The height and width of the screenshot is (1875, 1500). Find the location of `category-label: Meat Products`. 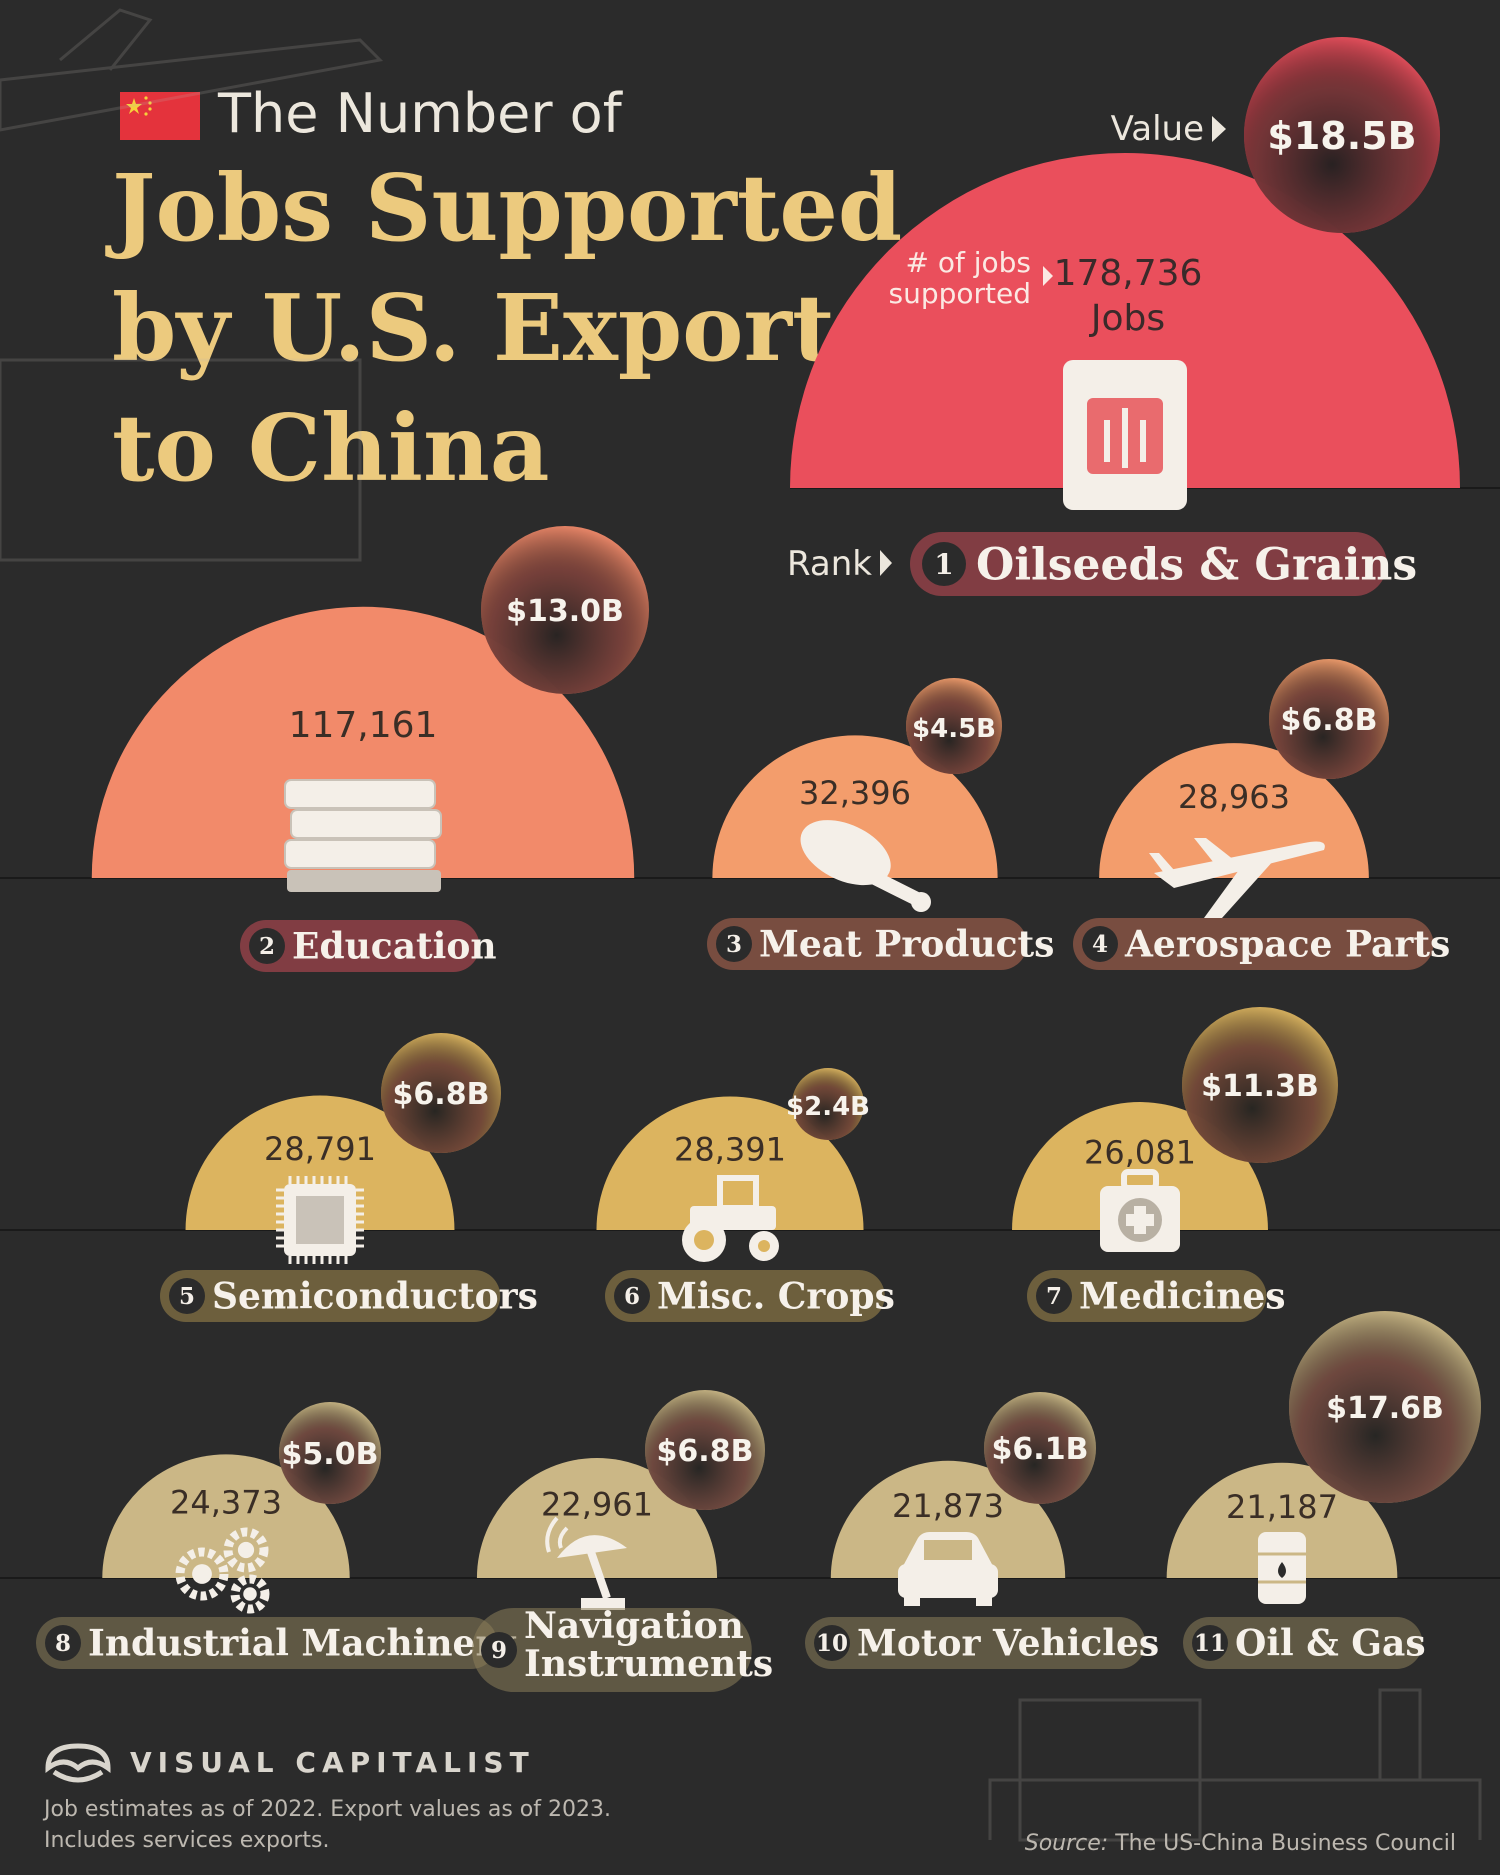

category-label: Meat Products is located at coordinates (906, 945).